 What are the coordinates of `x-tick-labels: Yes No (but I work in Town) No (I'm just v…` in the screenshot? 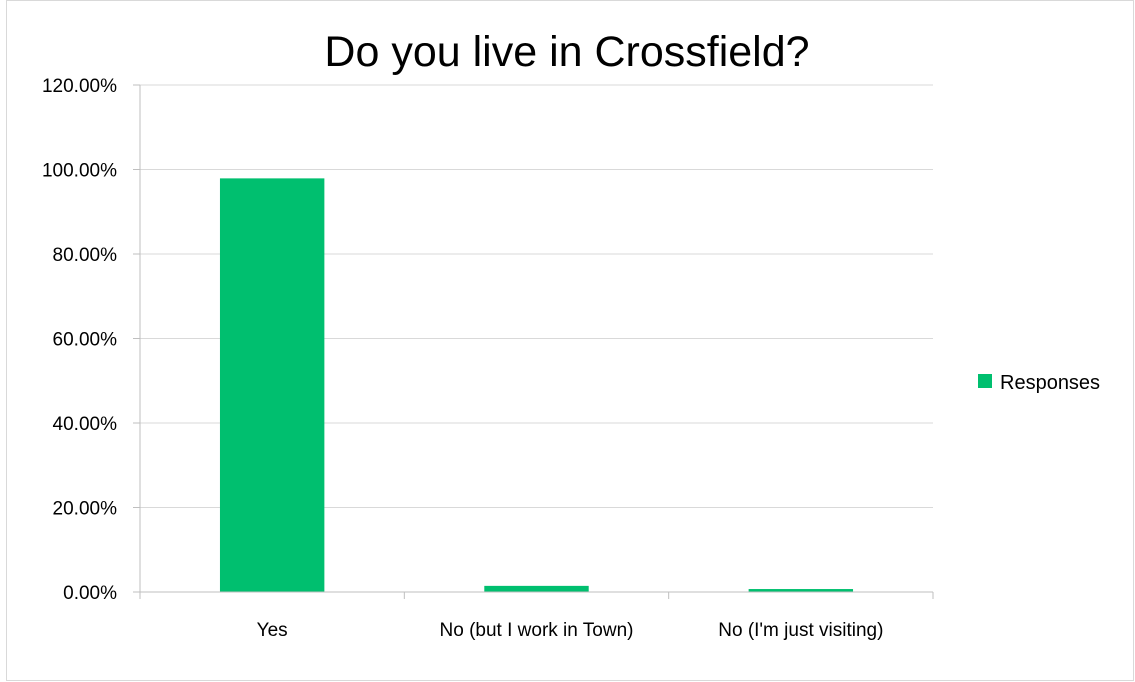 It's located at (570, 630).